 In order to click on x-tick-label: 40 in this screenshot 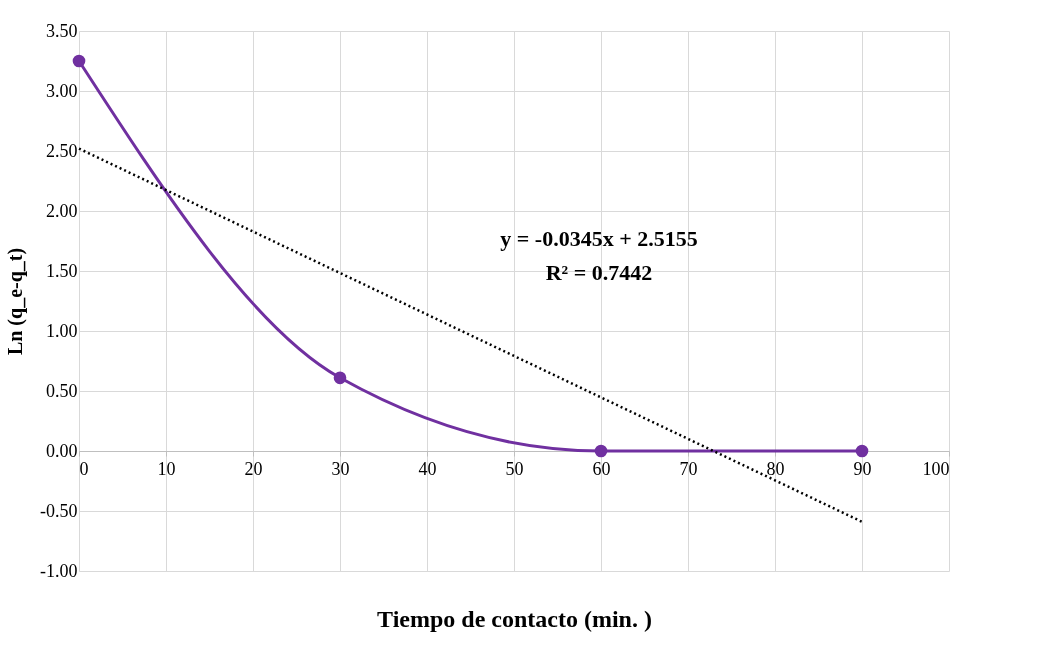, I will do `click(427, 468)`.